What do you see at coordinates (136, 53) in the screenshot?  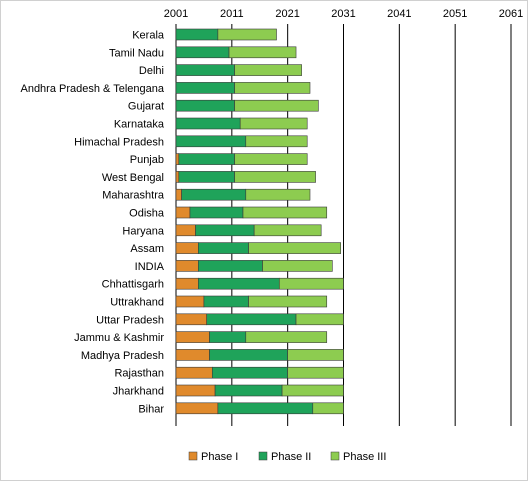 I see `category-label: Tamil Nadu` at bounding box center [136, 53].